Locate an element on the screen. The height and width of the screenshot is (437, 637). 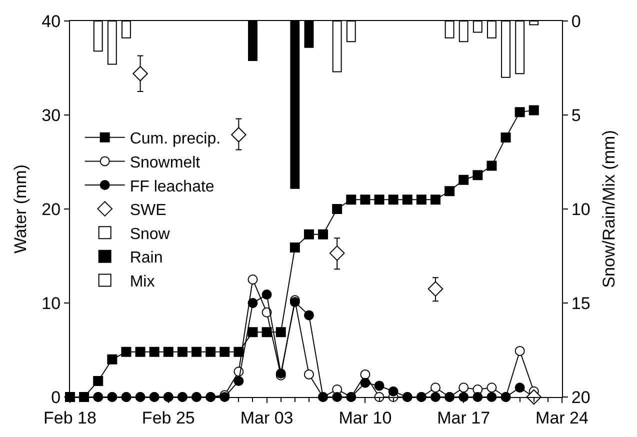
y2-axis-title: Snow/Rain/Mix (mm) is located at coordinates (609, 209).